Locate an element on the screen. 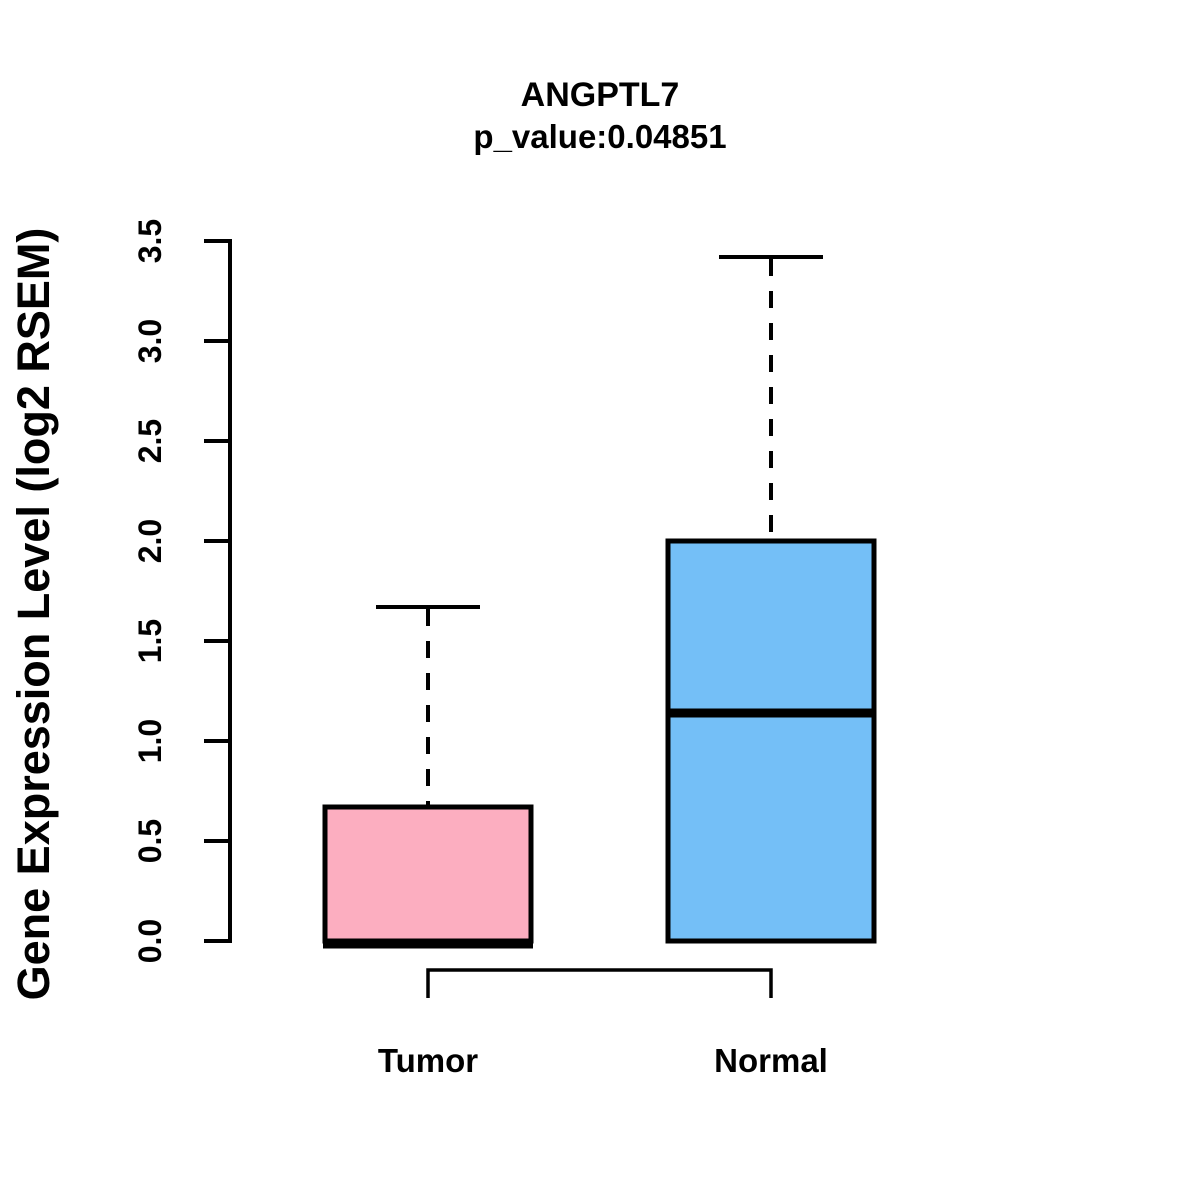 The width and height of the screenshot is (1200, 1200). x-category-label-normal: Normal is located at coordinates (771, 1060).